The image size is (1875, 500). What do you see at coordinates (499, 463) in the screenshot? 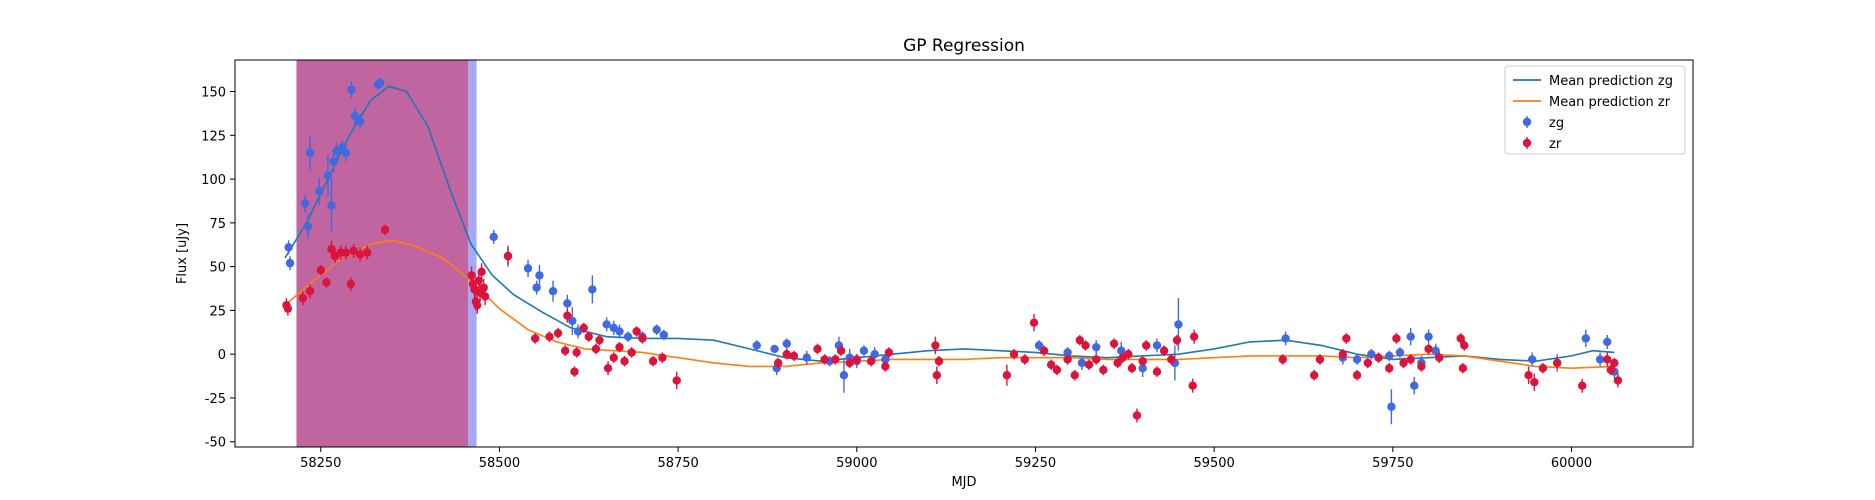
I see `x-tick-label: 58500` at bounding box center [499, 463].